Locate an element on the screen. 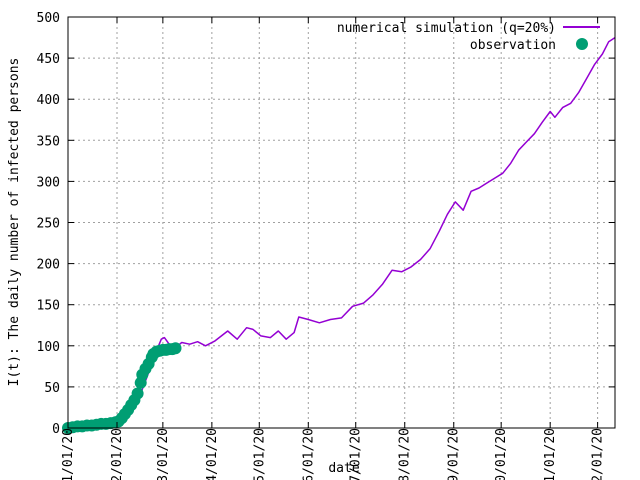 The width and height of the screenshot is (640, 480). y-tick-label: 100 is located at coordinates (48, 347).